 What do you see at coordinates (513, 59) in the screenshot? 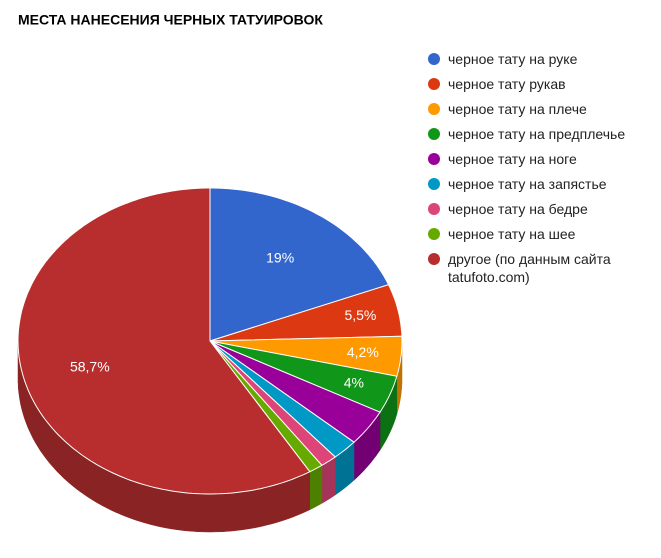
I see `legend-label: черное тату на руке` at bounding box center [513, 59].